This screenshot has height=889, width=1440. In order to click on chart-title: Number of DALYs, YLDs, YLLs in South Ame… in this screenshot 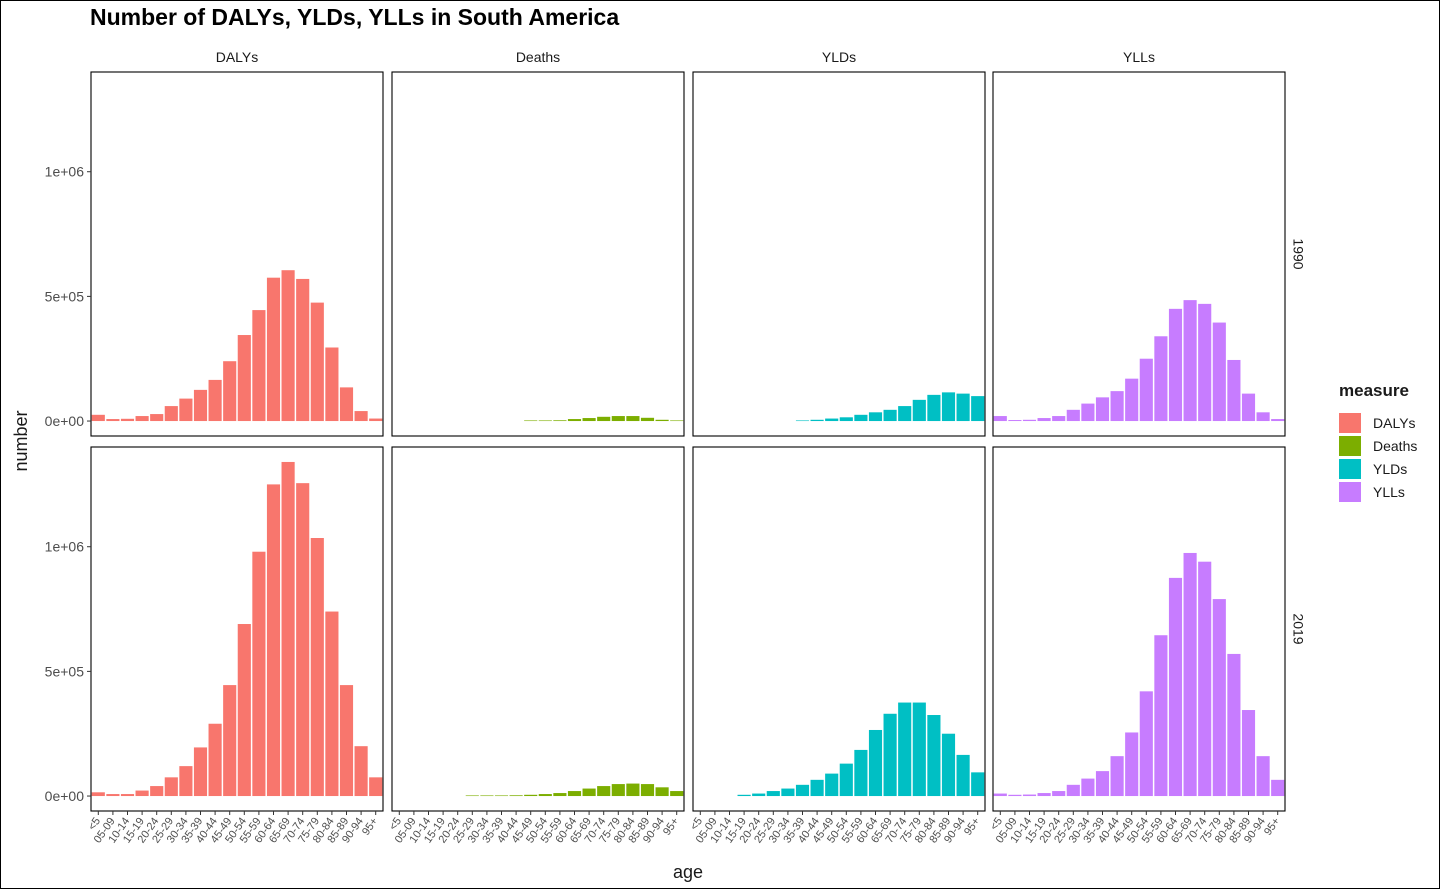, I will do `click(355, 17)`.